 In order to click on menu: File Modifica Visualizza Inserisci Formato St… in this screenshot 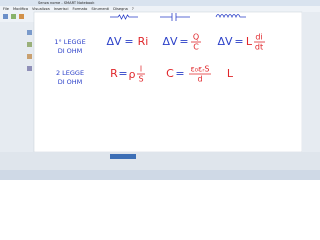, I will do `click(68, 9)`.